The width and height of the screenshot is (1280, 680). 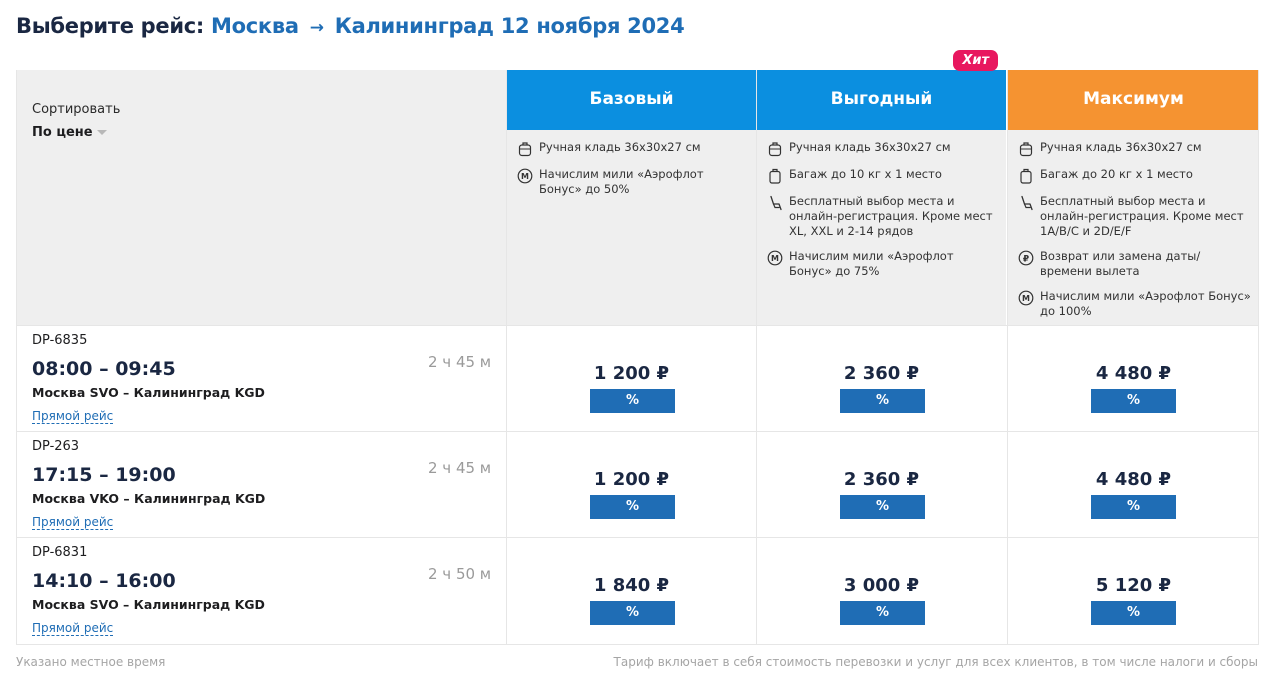 I want to click on tariff-header-maximum: Максимум, so click(x=1133, y=100).